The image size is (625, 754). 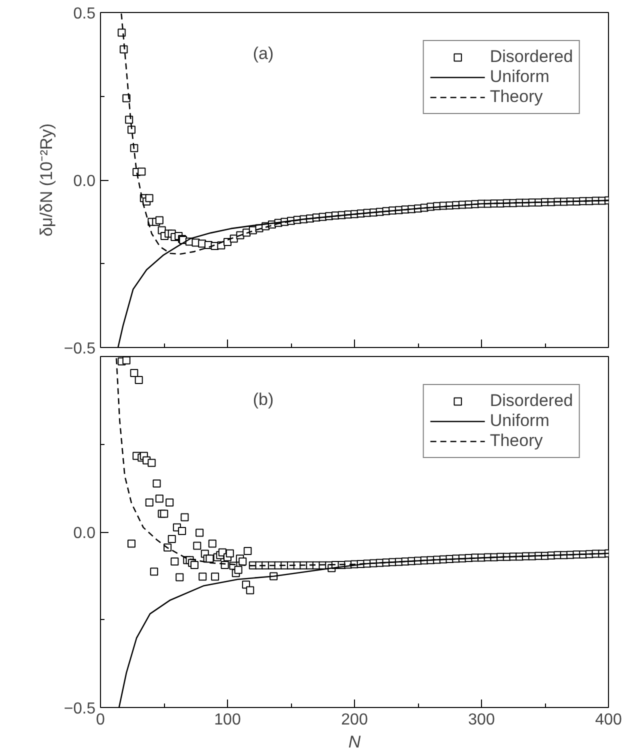 I want to click on annotation: (b), so click(x=263, y=400).